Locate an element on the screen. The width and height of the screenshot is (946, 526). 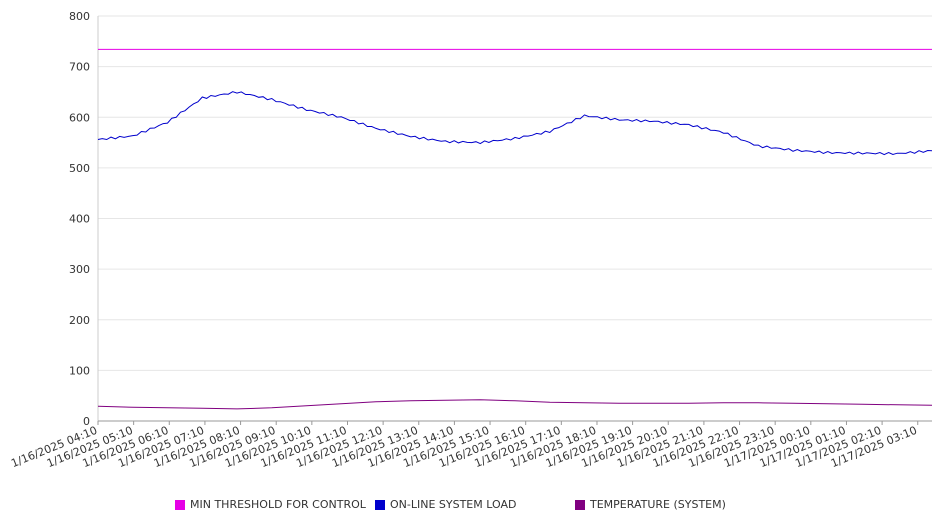
legend-label-temperature: TEMPERATURE (SYSTEM) is located at coordinates (658, 504).